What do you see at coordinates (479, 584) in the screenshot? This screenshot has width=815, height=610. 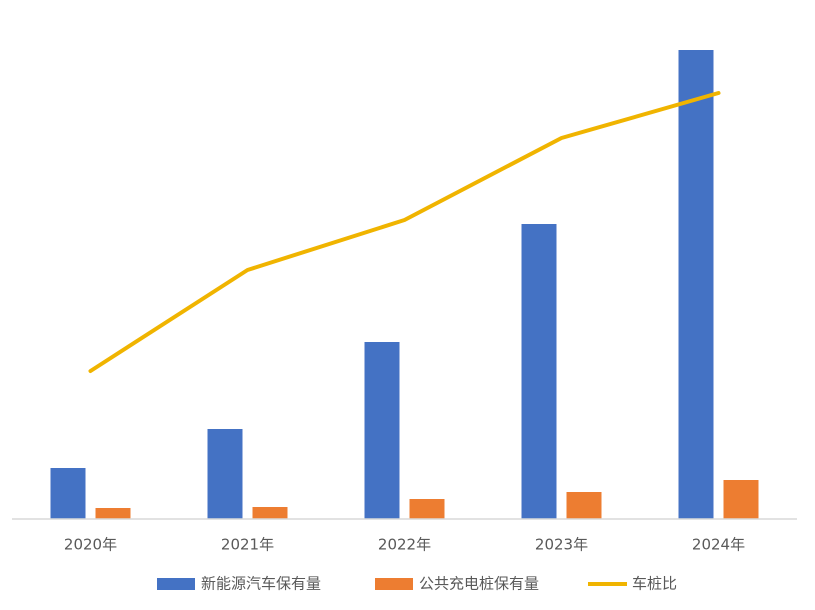 I see `legend-label: 公共充电桩保有量` at bounding box center [479, 584].